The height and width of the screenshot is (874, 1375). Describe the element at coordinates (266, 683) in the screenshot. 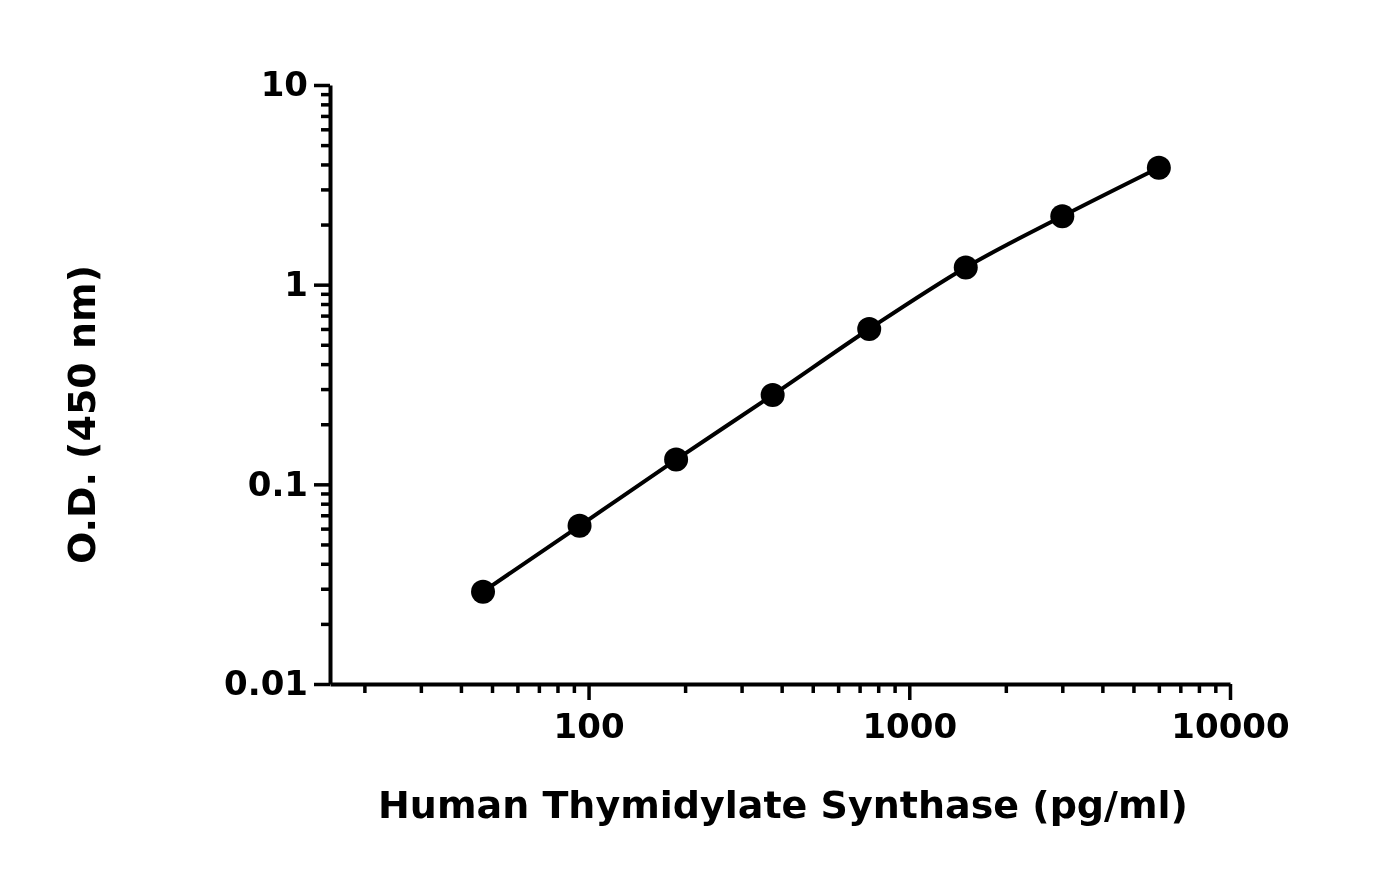

I see `y-tick-label: 0.01` at that location.